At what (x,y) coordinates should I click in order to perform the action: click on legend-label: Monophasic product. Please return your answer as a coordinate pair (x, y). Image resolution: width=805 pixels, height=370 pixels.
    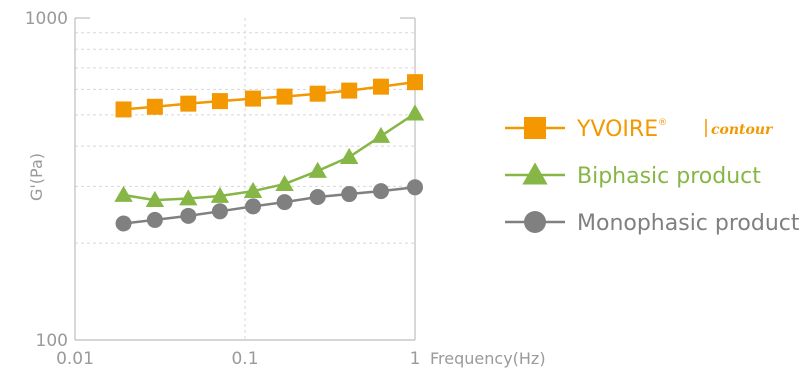
    Looking at the image, I should click on (688, 223).